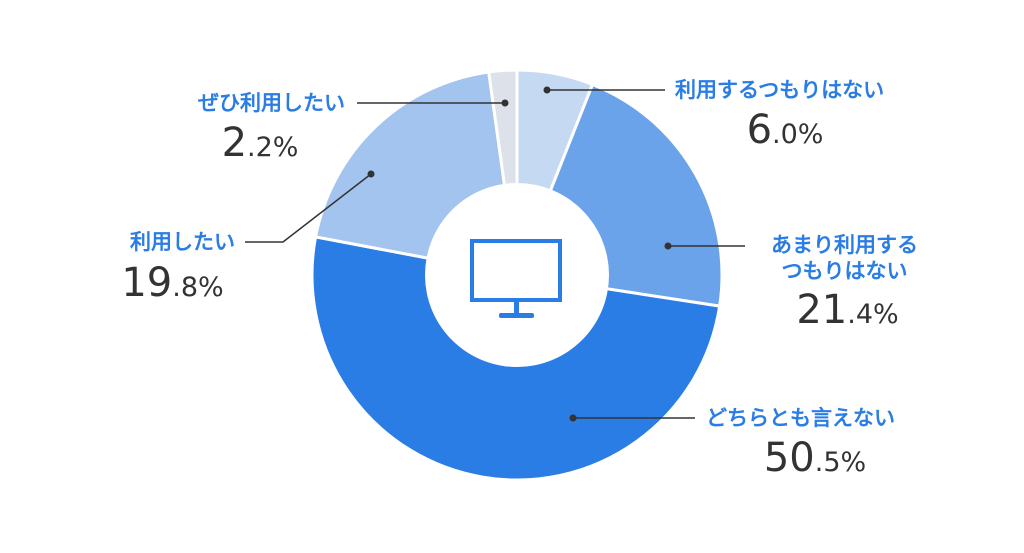 This screenshot has width=1024, height=553. Describe the element at coordinates (234, 143) in the screenshot. I see `value-integer: 2` at that location.